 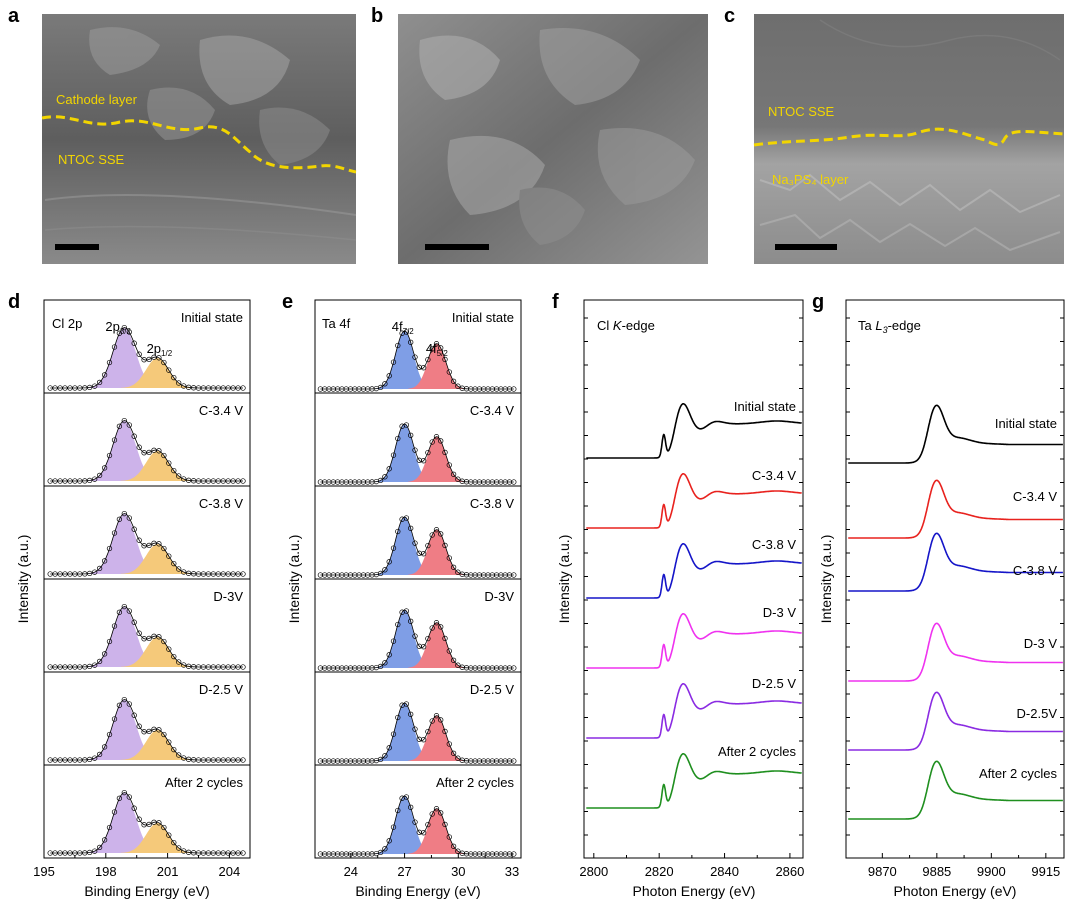 I want to click on interface-line-a, so click(x=199, y=144).